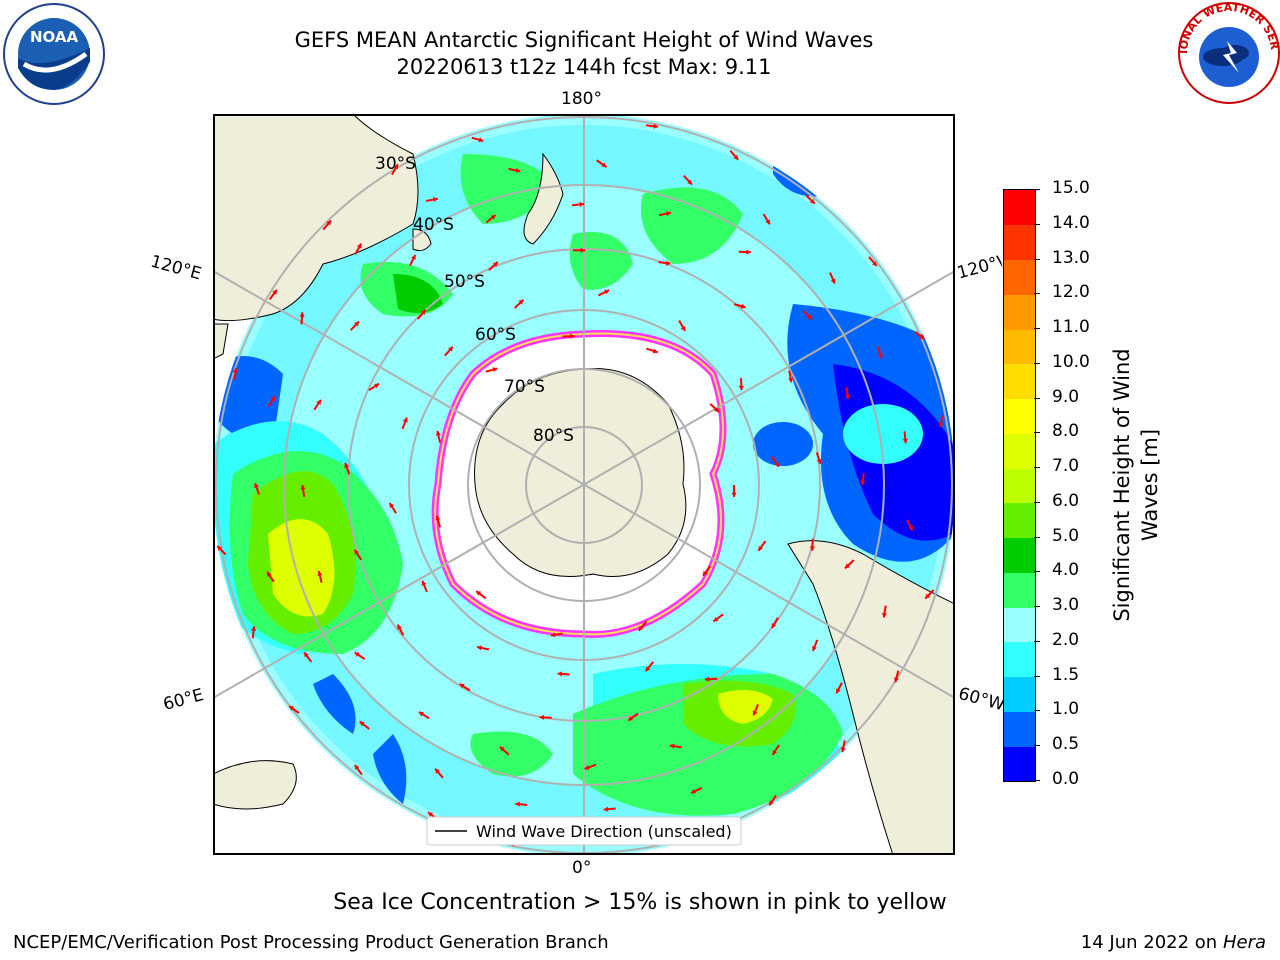 The height and width of the screenshot is (960, 1280). I want to click on colorbar-tick-label: 12.0, so click(1071, 292).